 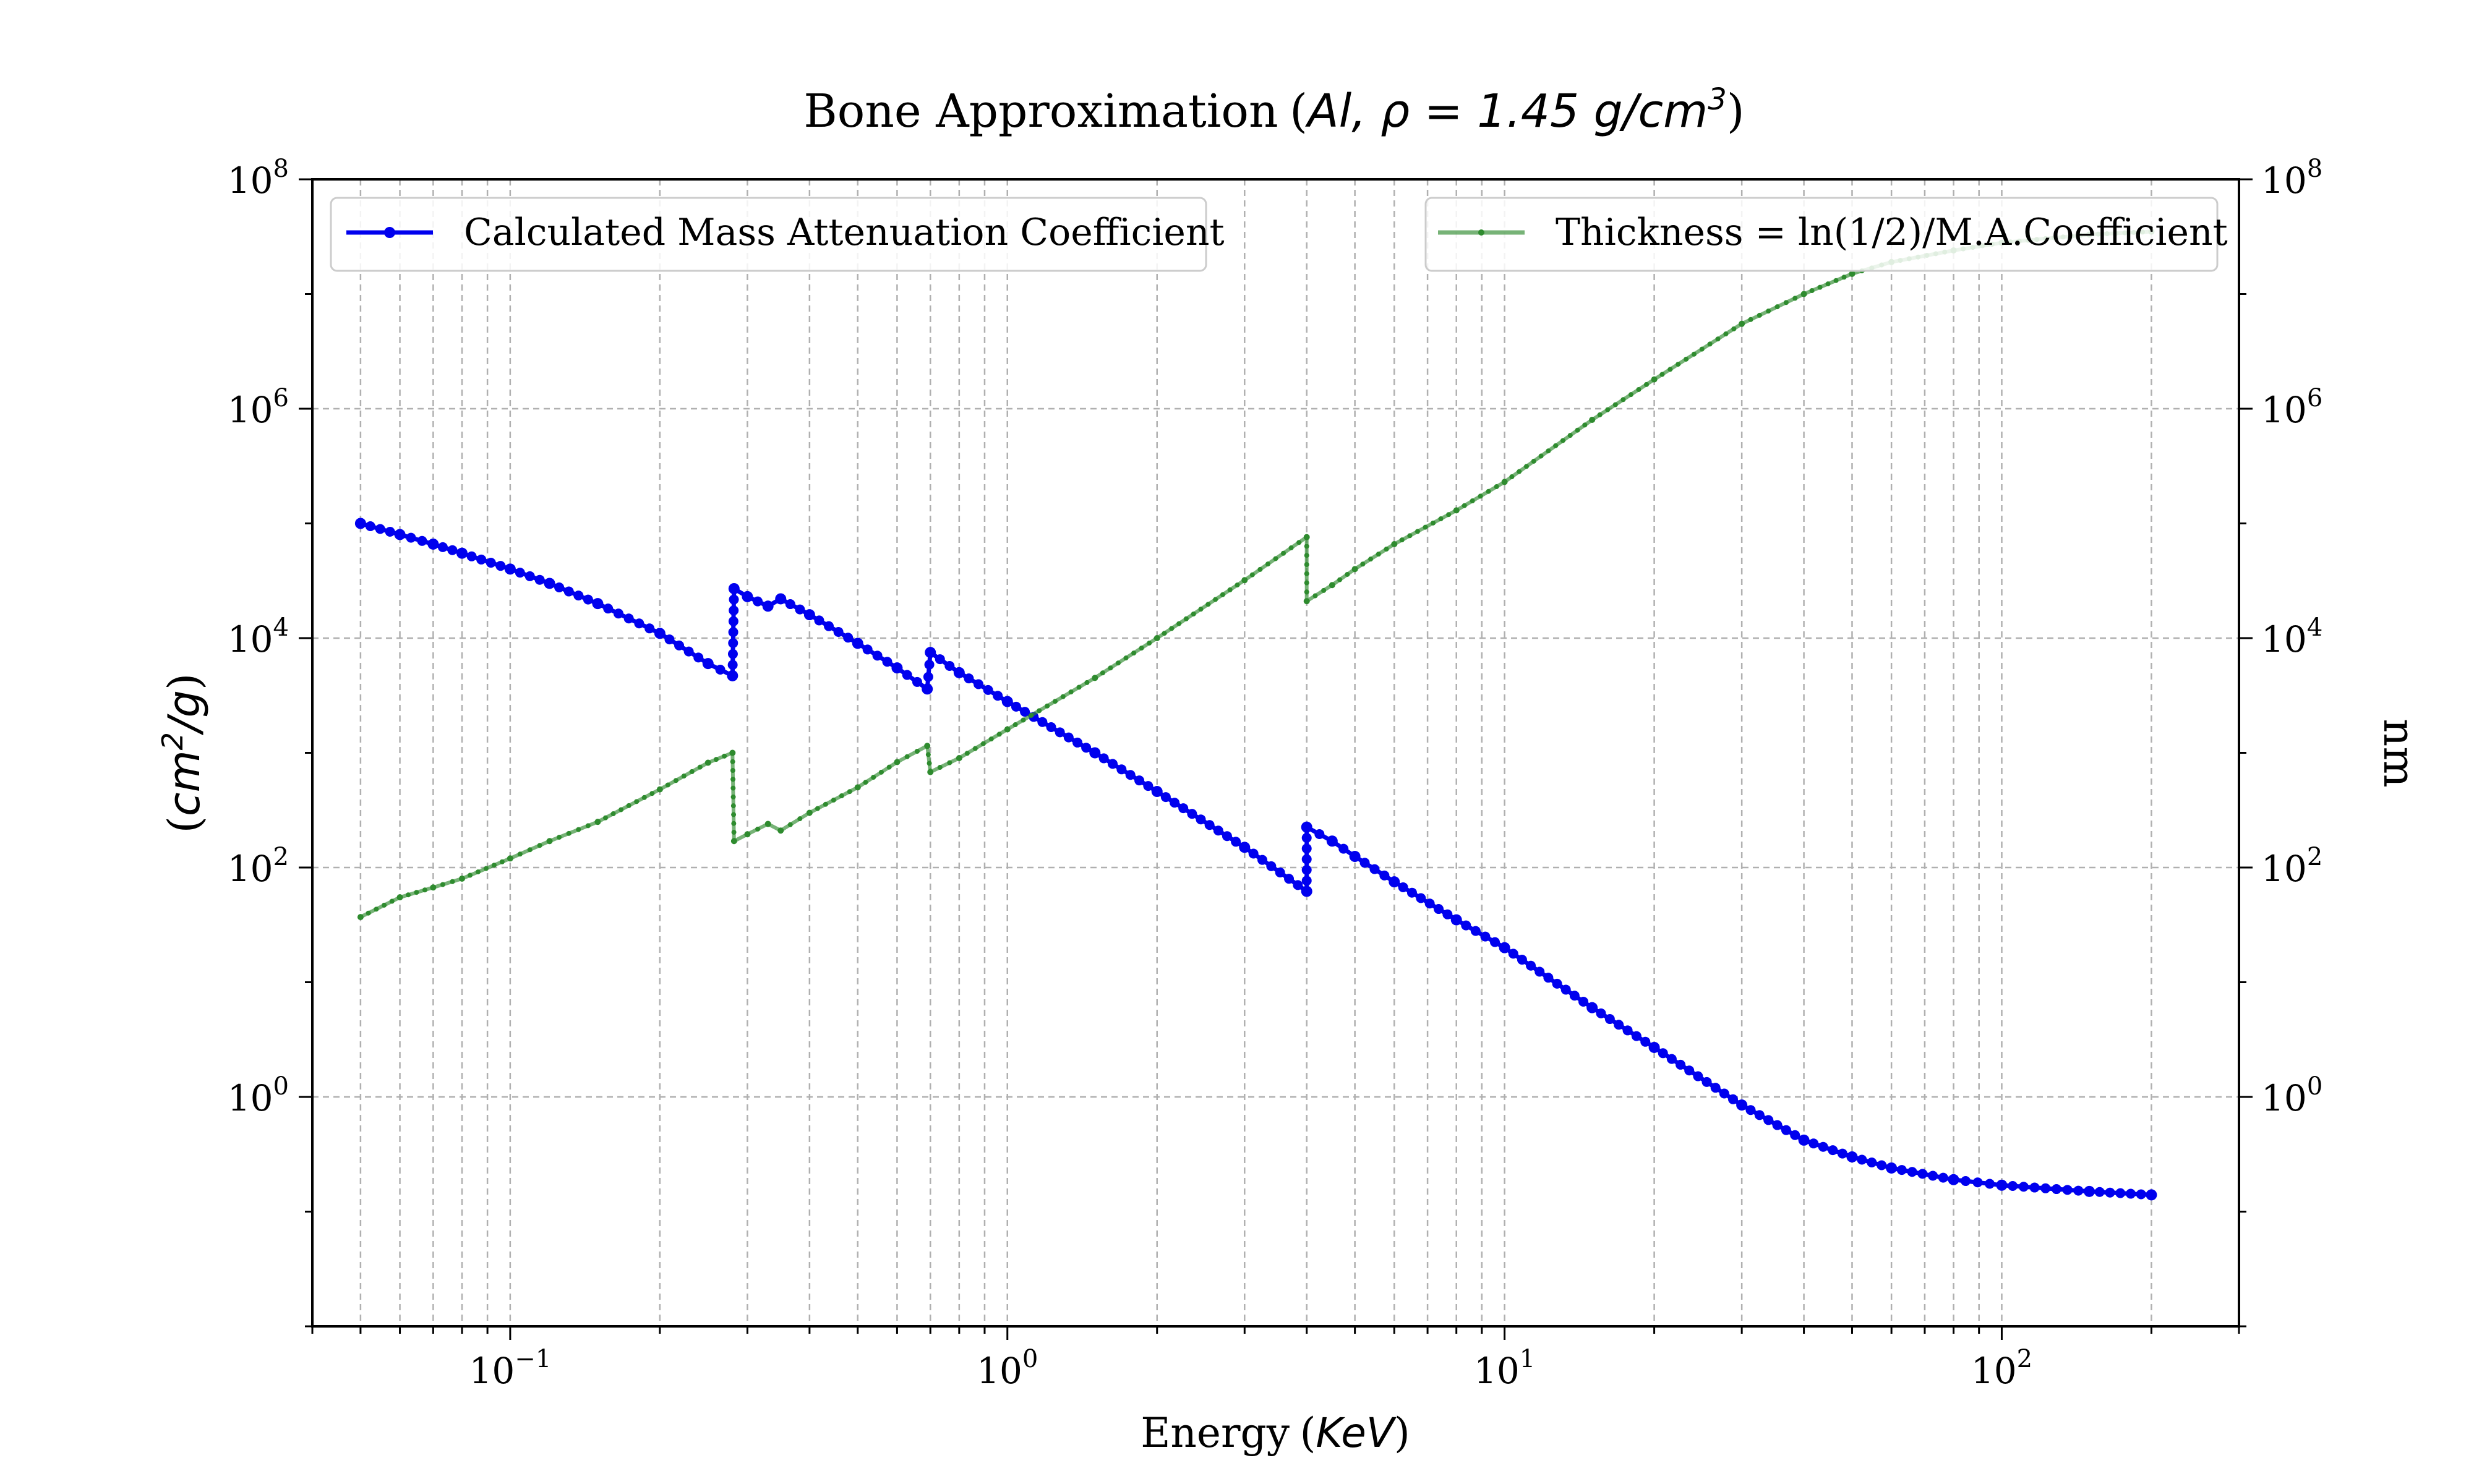 What do you see at coordinates (184, 681) in the screenshot?
I see `y-axis-label-left-close-paren: )` at bounding box center [184, 681].